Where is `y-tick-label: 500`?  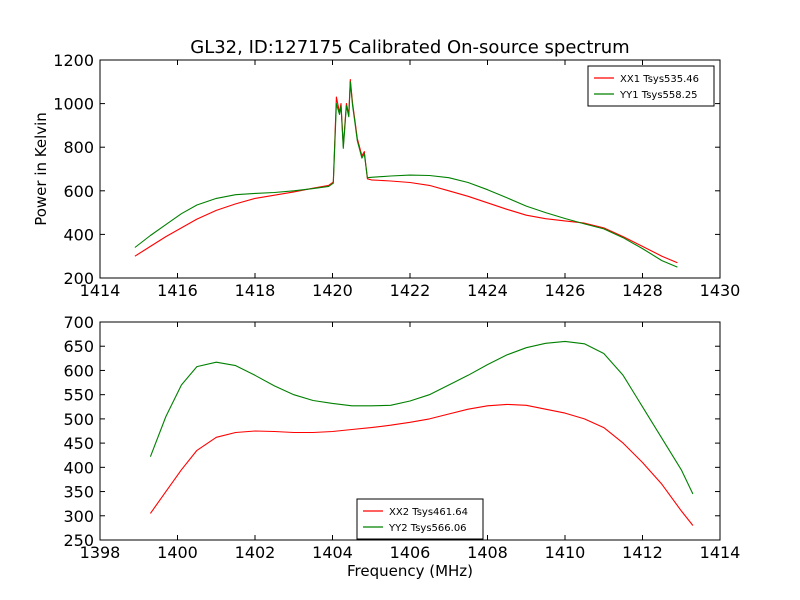 y-tick-label: 500 is located at coordinates (78, 419).